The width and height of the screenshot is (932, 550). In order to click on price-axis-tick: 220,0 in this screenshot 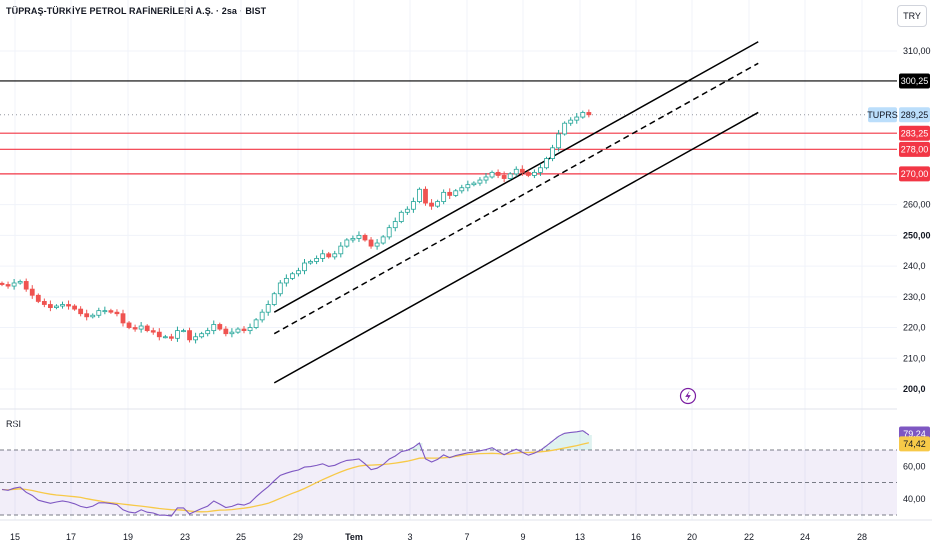, I will do `click(914, 328)`.